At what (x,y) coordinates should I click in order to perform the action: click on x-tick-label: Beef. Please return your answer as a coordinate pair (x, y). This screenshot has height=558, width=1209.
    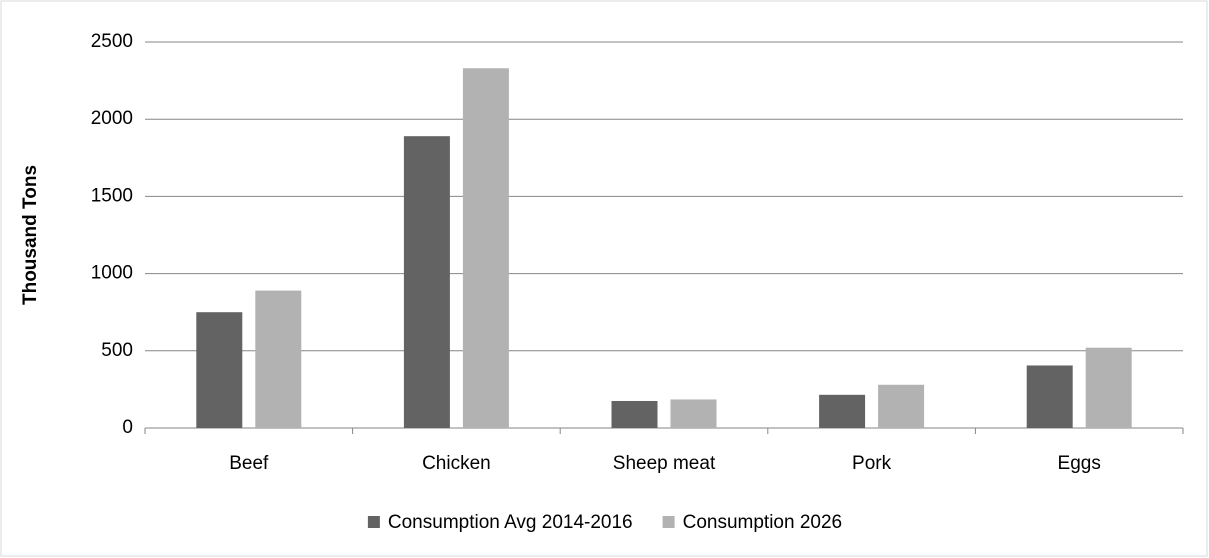
    Looking at the image, I should click on (249, 463).